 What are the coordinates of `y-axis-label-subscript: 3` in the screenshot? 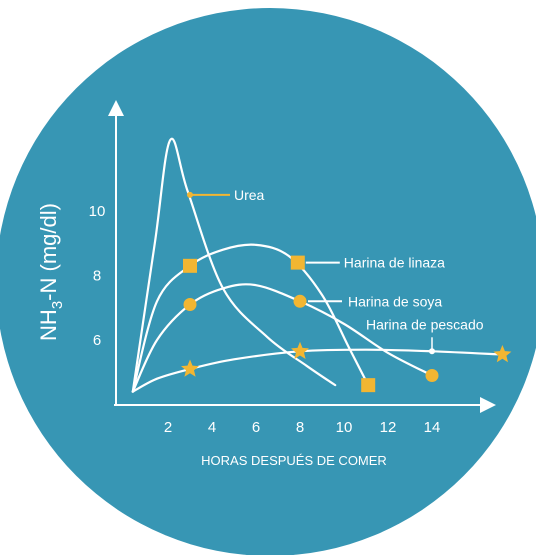 It's located at (57, 305).